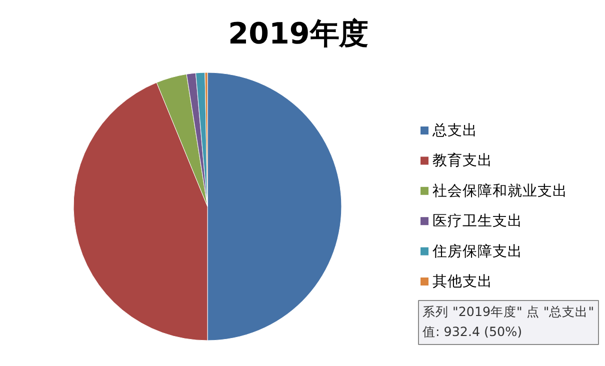  Describe the element at coordinates (500, 191) in the screenshot. I see `legend-label: 社会保障和就业支出` at that location.